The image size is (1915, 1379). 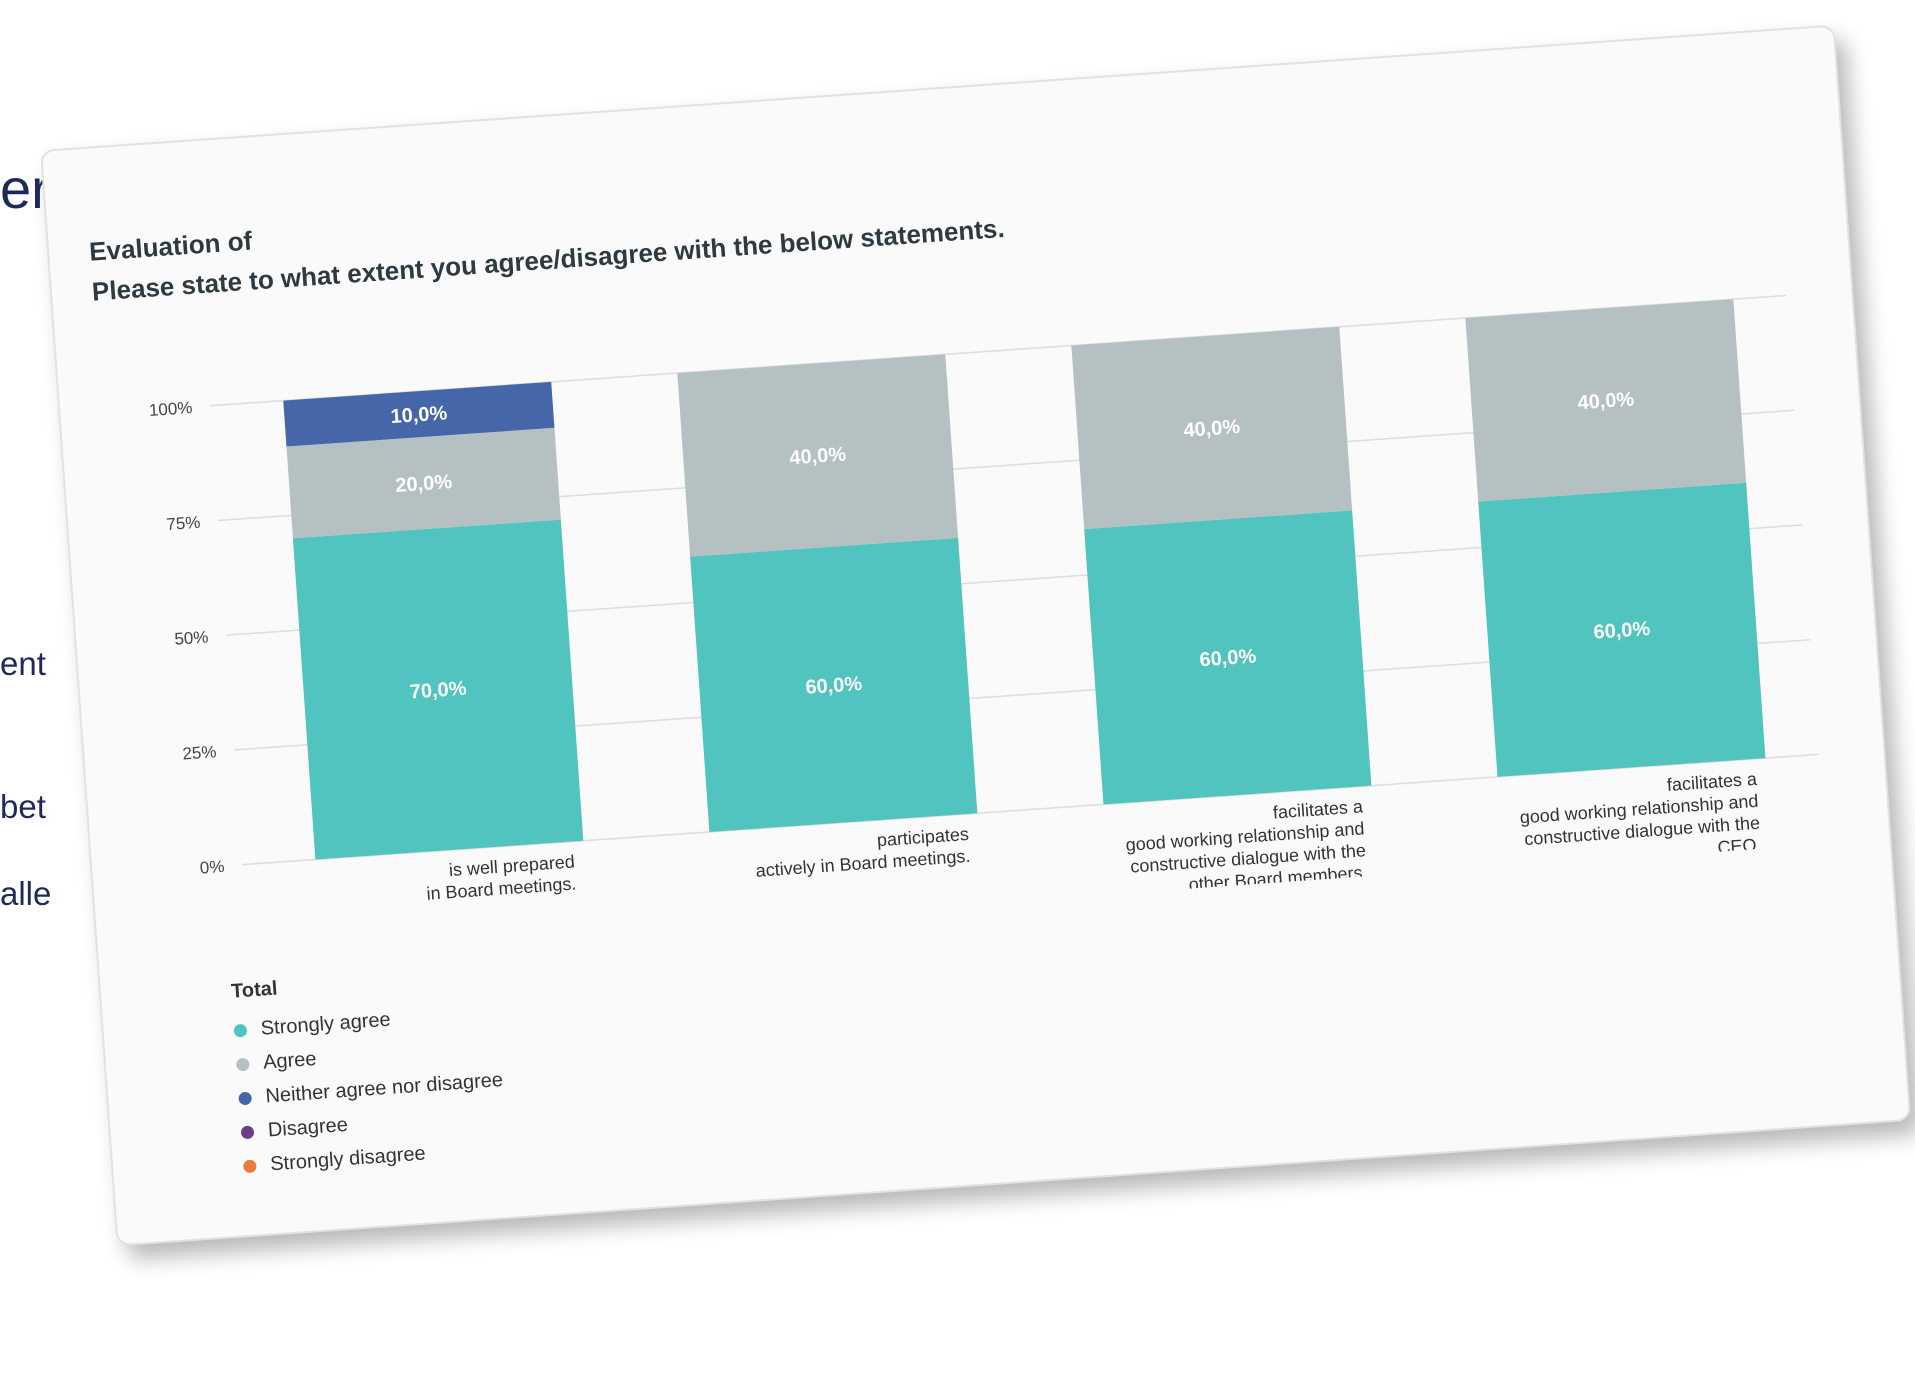 What do you see at coordinates (501, 888) in the screenshot?
I see `x-tick-label: in Board meetings.` at bounding box center [501, 888].